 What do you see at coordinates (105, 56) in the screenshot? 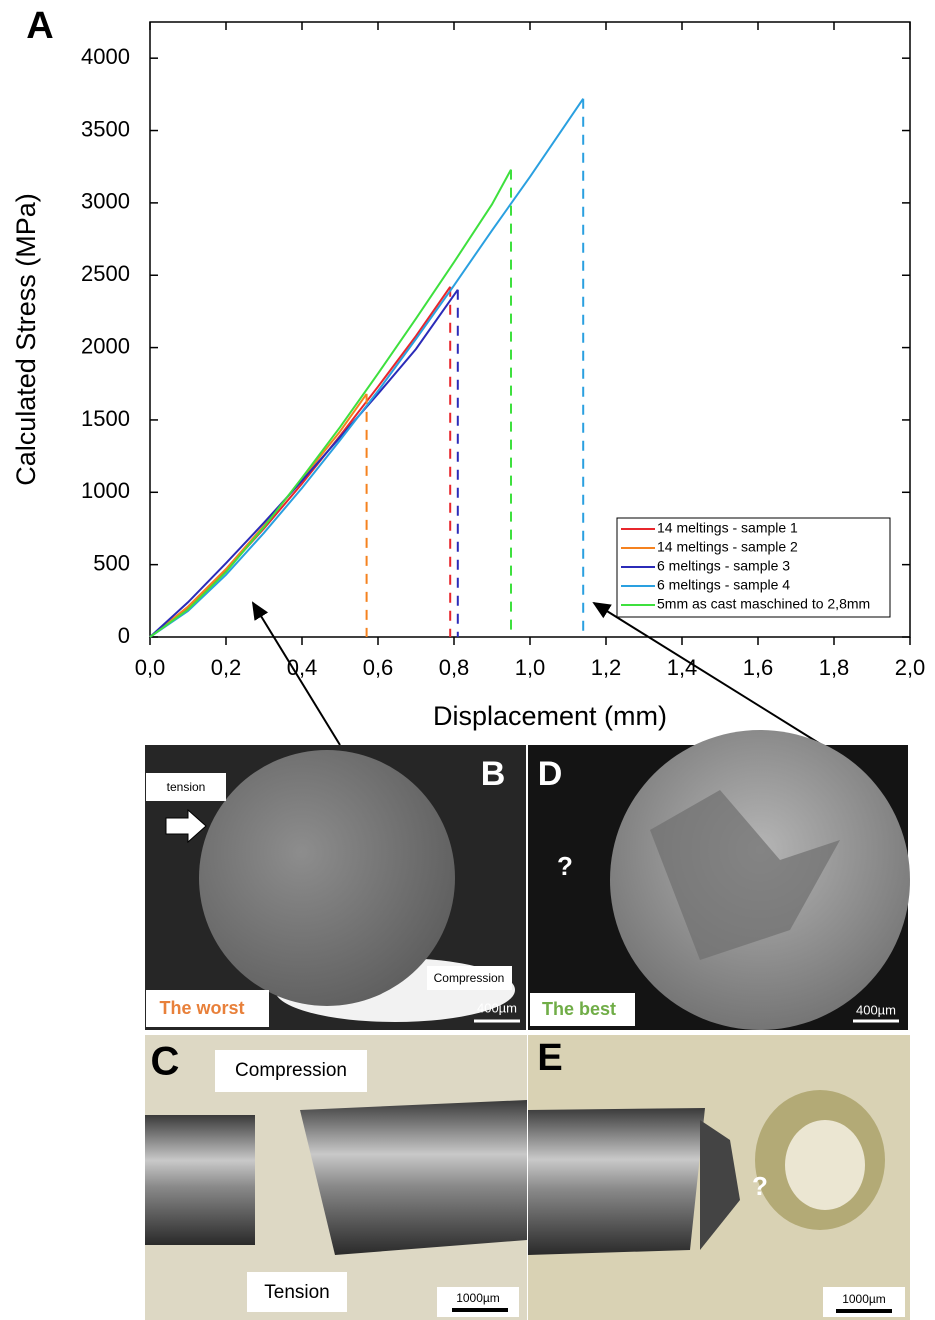
I see `y-tick-label: 4000` at bounding box center [105, 56].